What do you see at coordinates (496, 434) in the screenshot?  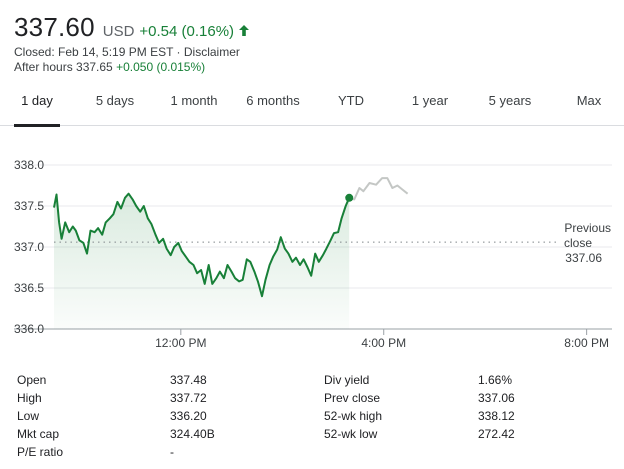 I see `stat-value-52wk-low: 272.42` at bounding box center [496, 434].